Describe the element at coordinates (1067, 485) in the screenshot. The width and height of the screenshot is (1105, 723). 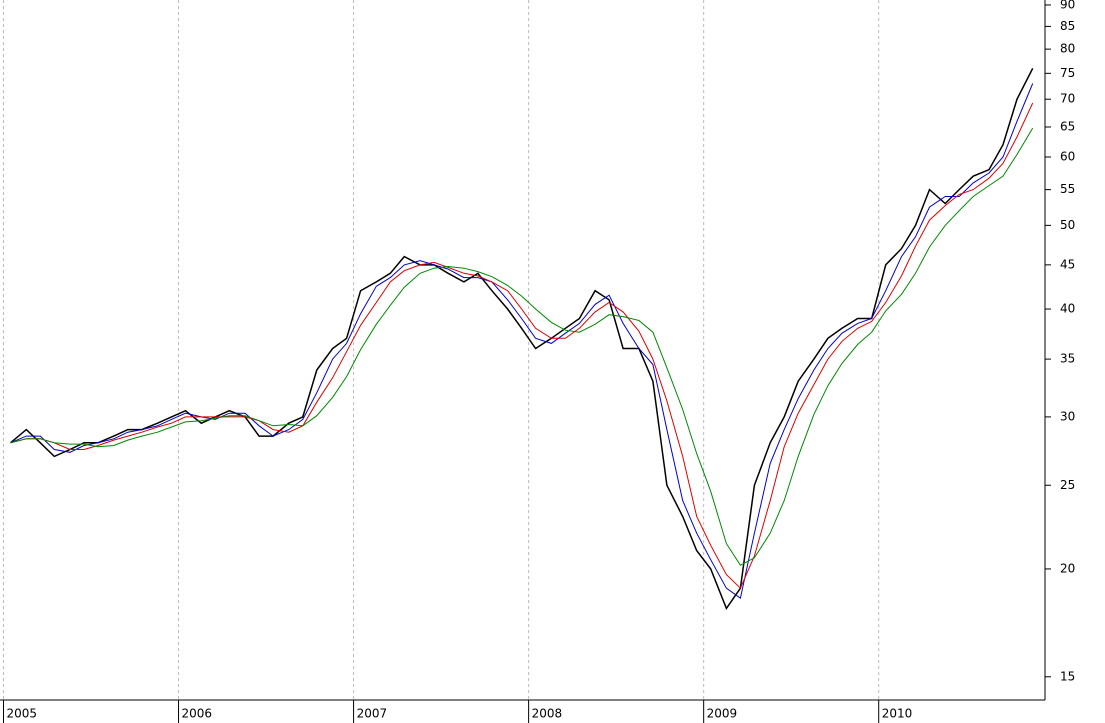
I see `y-tick-label: 25` at that location.